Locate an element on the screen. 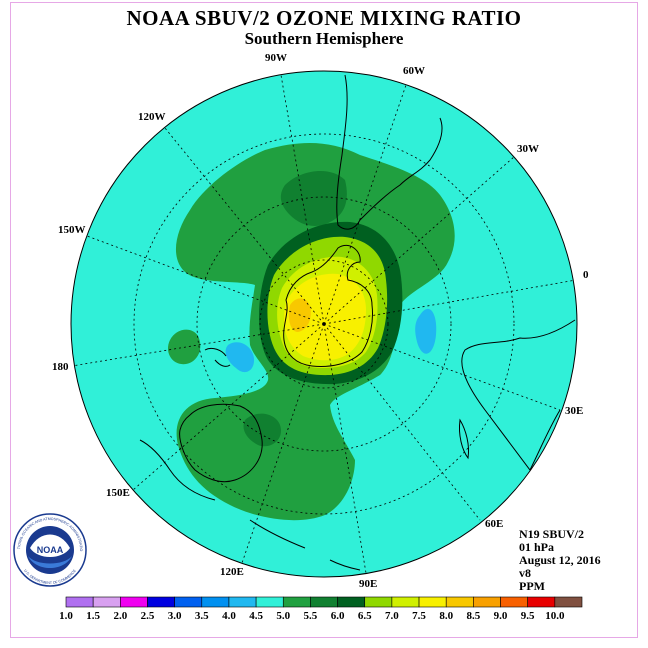 The width and height of the screenshot is (648, 648). colorbar-label: 7.5 is located at coordinates (419, 616).